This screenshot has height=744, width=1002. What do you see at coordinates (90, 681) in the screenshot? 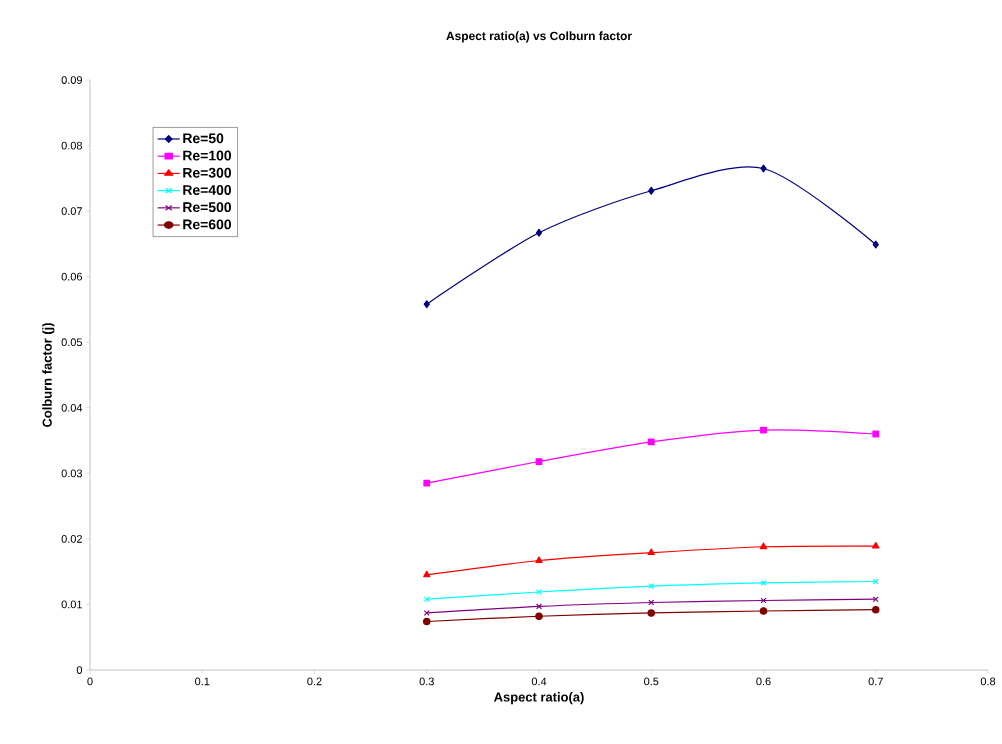
I see `x-tick-label: 0` at bounding box center [90, 681].